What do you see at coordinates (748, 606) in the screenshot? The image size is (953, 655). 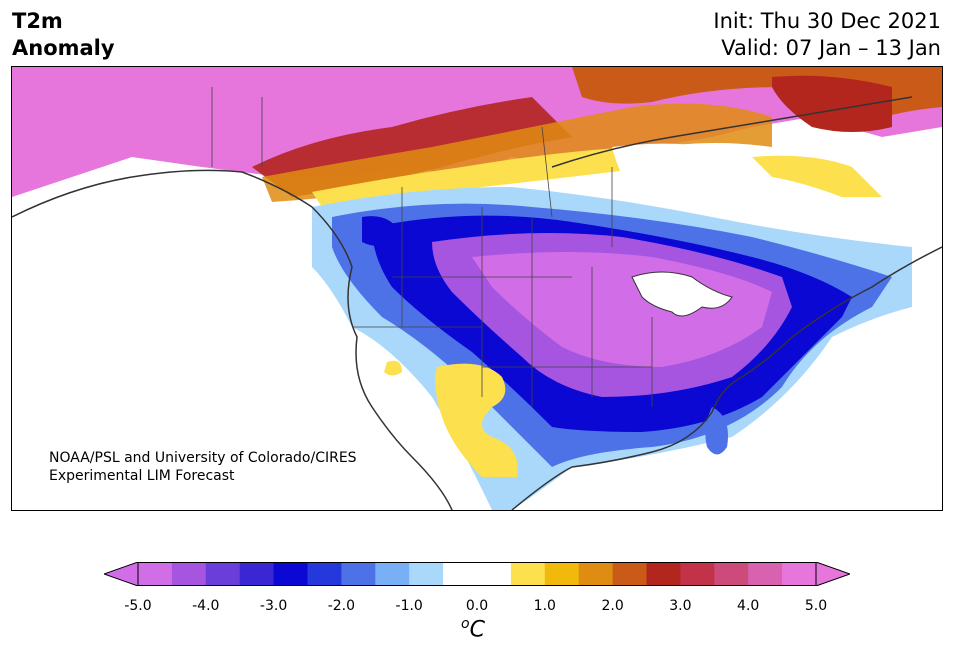 I see `colorbar-tick-label: 4.0` at bounding box center [748, 606].